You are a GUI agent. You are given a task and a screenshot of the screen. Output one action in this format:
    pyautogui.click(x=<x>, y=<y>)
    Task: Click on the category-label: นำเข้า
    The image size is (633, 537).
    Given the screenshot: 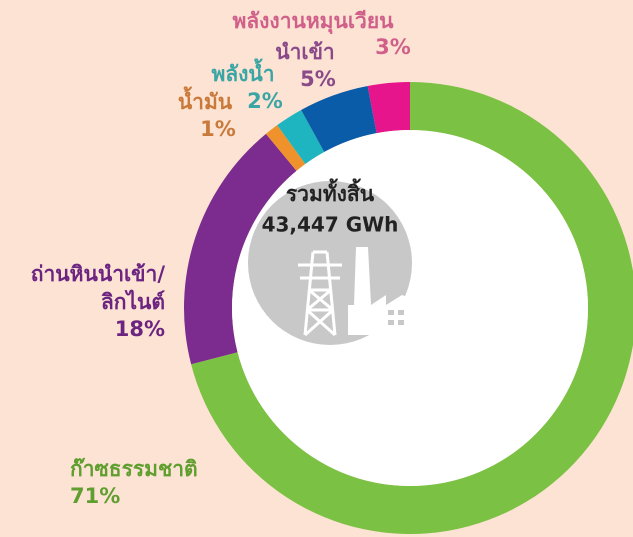 What is the action you would take?
    pyautogui.click(x=304, y=52)
    